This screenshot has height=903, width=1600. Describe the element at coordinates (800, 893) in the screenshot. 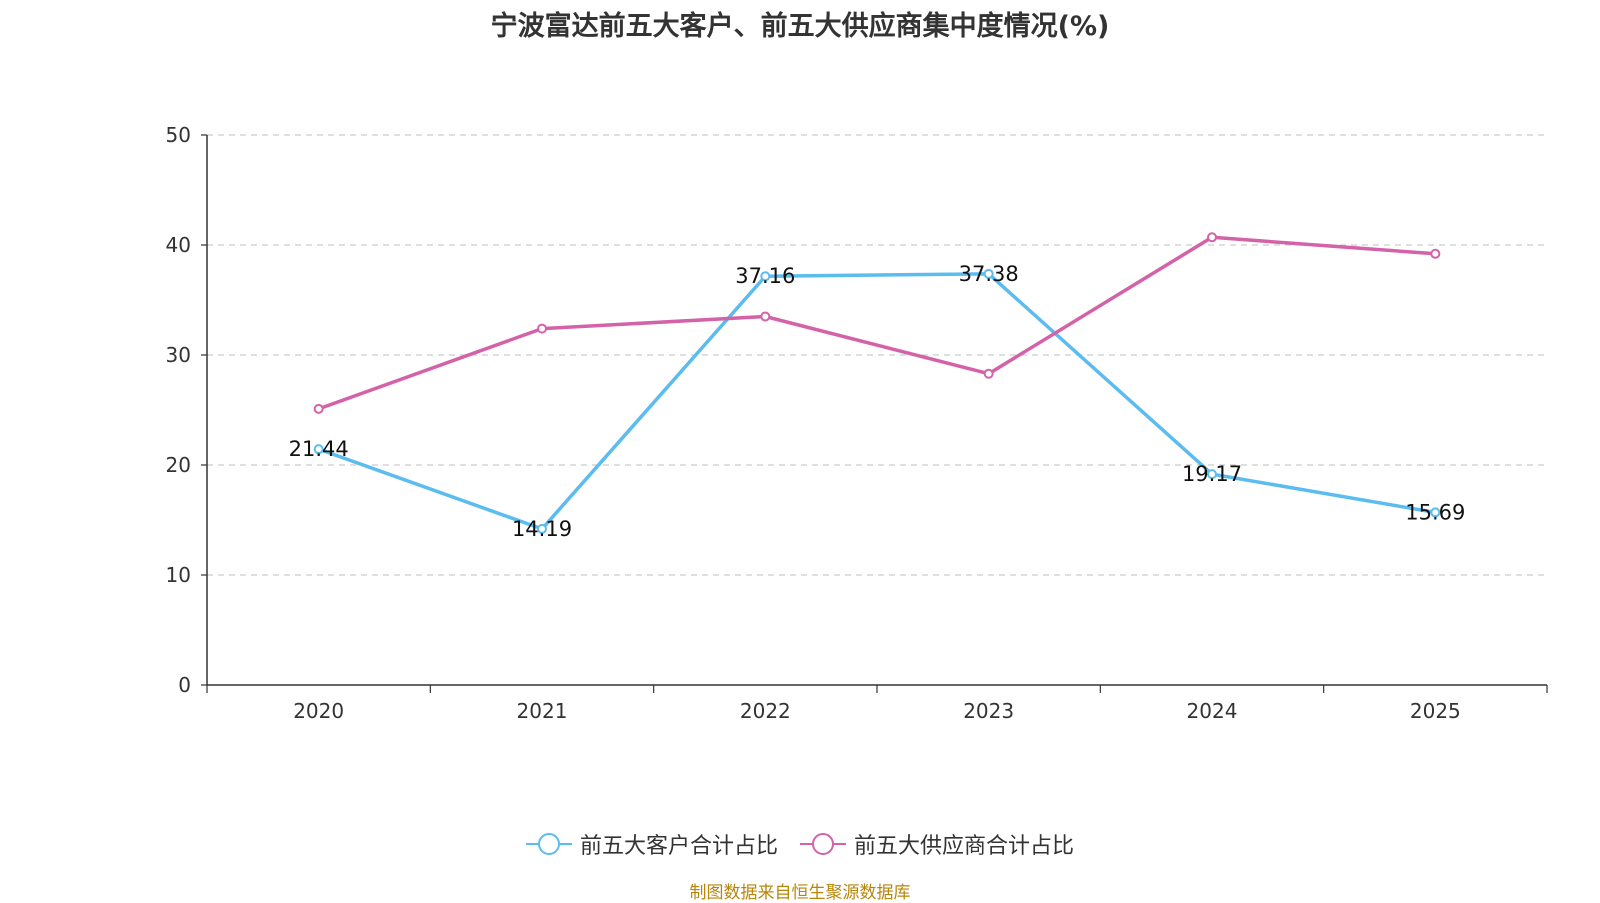

I see `data-source-note: 制图数据来自恒生聚源数据库` at that location.